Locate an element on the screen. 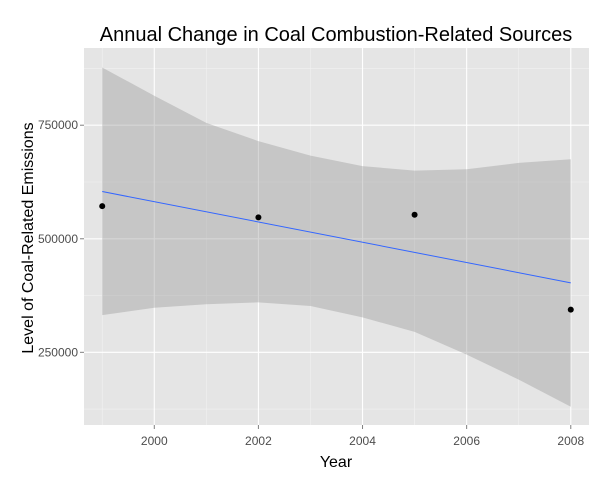  x-axis-ticks: 2000 2002 2004 2006 2008 is located at coordinates (362, 436).